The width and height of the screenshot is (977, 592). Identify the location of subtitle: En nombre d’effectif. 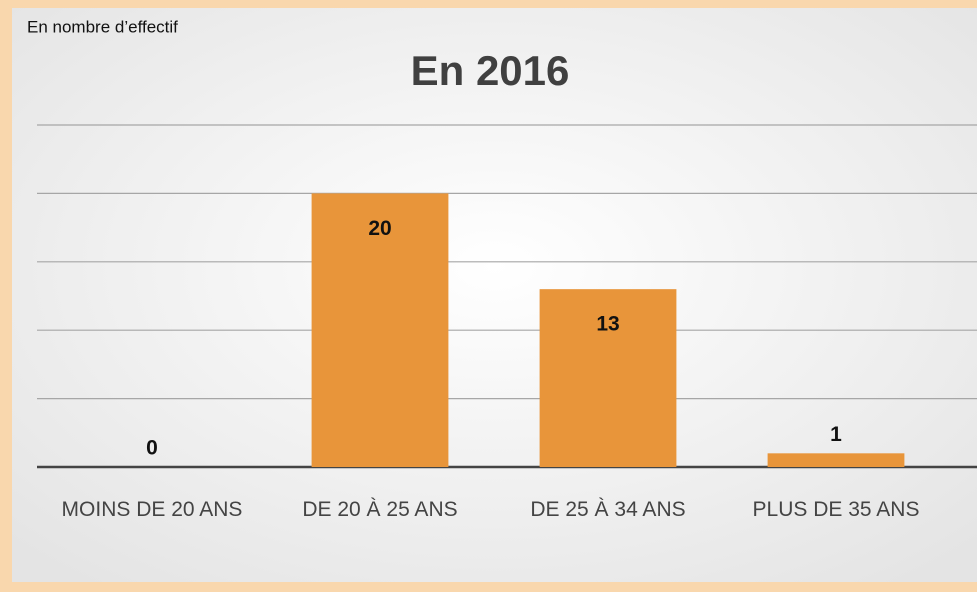
(102, 26).